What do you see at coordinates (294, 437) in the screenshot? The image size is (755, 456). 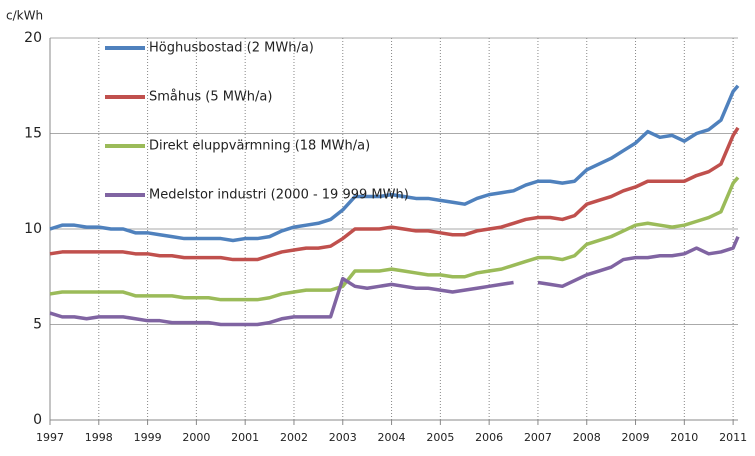 I see `x-tick-label: 2002` at bounding box center [294, 437].